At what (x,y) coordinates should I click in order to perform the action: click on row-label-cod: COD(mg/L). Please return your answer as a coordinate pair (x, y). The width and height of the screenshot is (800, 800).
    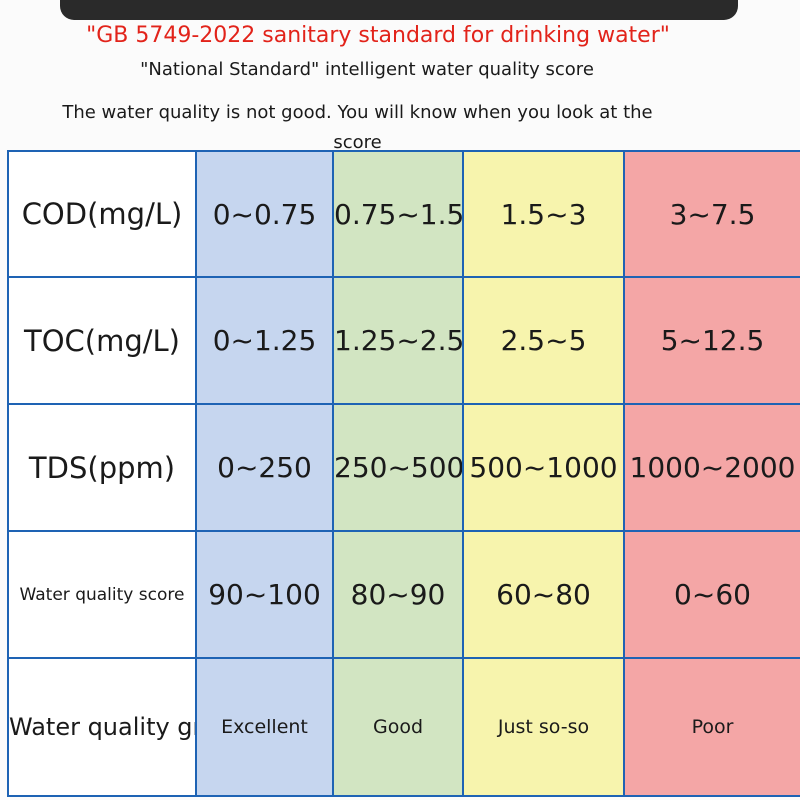
    Looking at the image, I should click on (102, 214).